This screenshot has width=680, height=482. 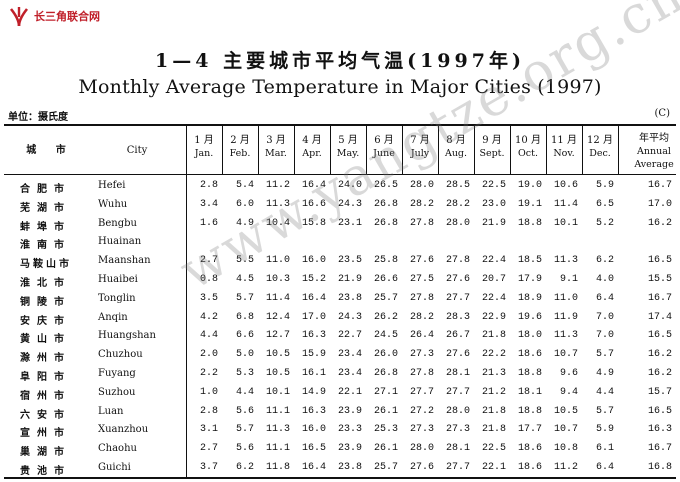 I want to click on value-cell: 14.9, so click(x=313, y=392).